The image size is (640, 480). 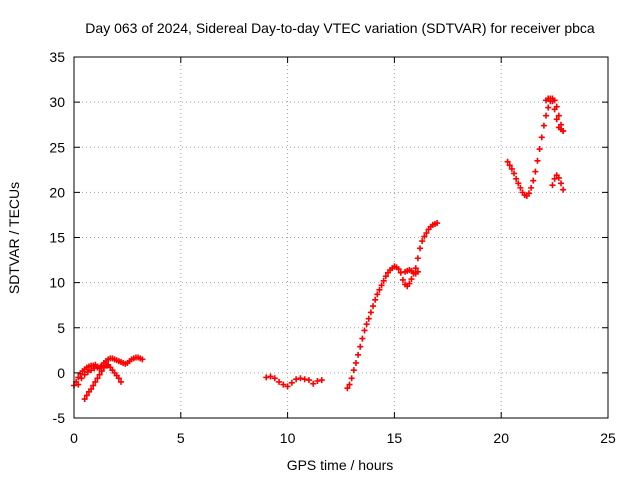 What do you see at coordinates (340, 465) in the screenshot?
I see `x-axis-label: GPS time / hours` at bounding box center [340, 465].